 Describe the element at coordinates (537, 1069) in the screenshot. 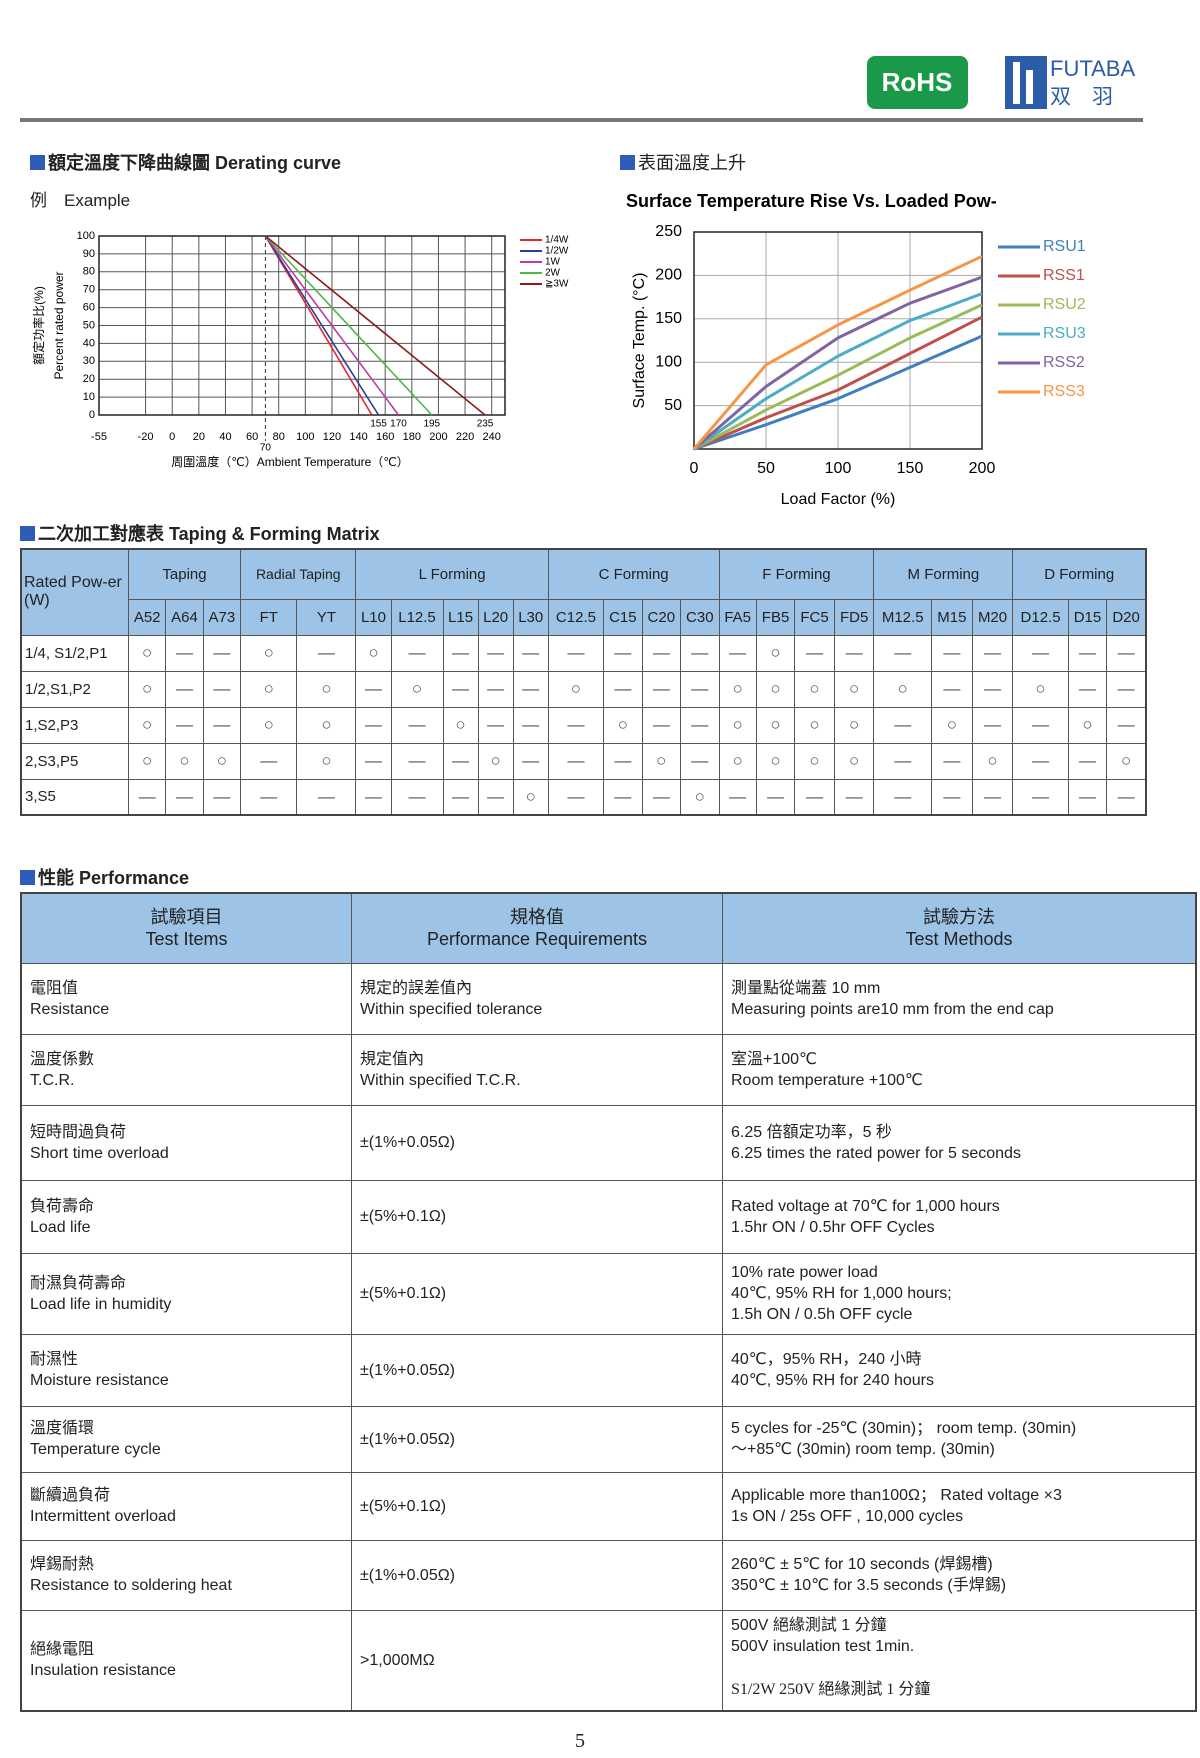

I see `requirement: 規定值內 Within specified T.C.R.` at that location.